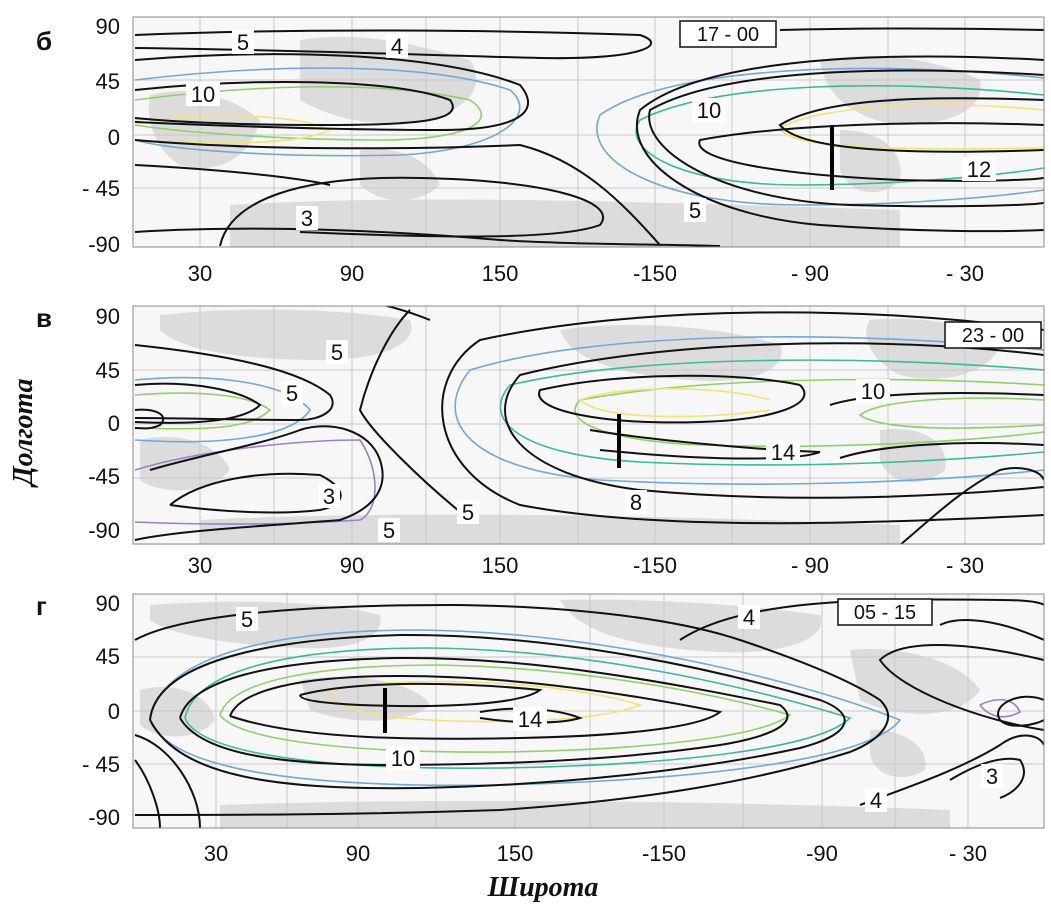 The width and height of the screenshot is (1051, 908). Describe the element at coordinates (104, 476) in the screenshot. I see `y-tick: -45` at that location.